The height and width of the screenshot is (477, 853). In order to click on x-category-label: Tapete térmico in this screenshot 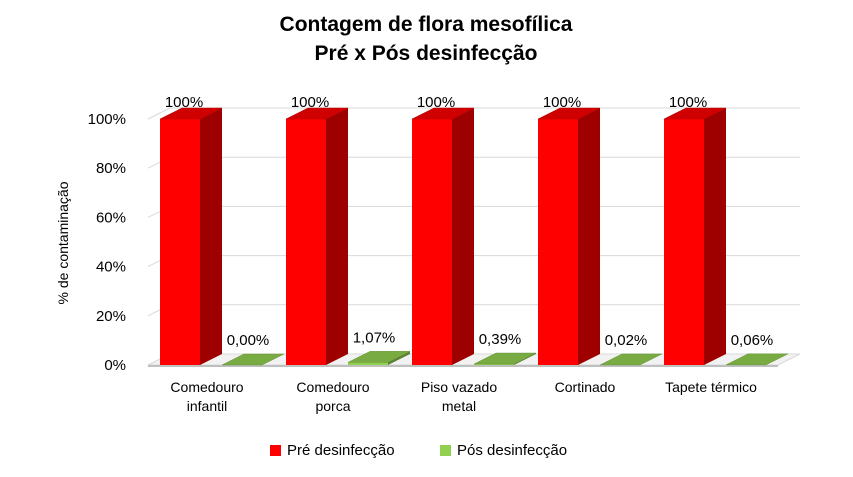, I will do `click(711, 387)`.